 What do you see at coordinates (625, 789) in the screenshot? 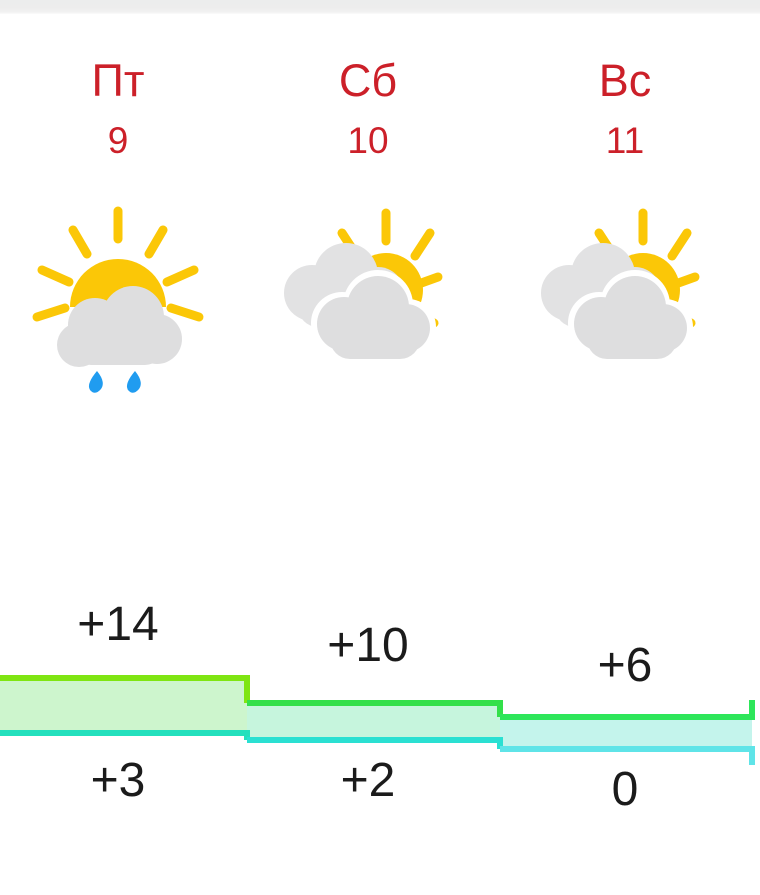
I see `min-temp-label: 0` at bounding box center [625, 789].